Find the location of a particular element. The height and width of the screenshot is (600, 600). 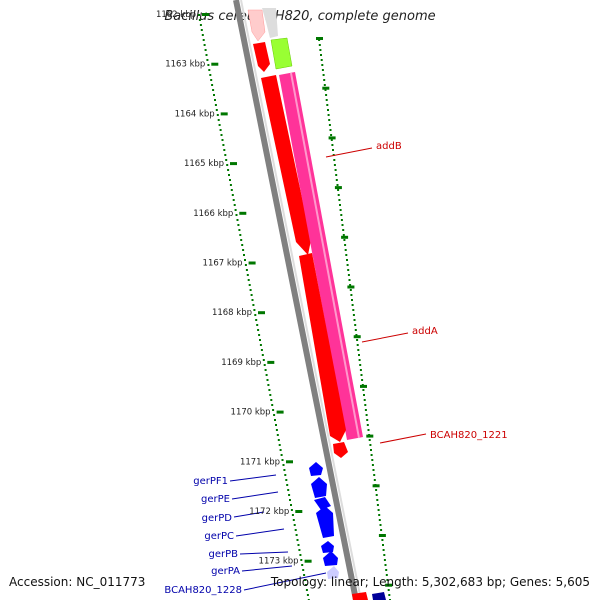

kbp-label: 1173 kbp is located at coordinates (279, 562).